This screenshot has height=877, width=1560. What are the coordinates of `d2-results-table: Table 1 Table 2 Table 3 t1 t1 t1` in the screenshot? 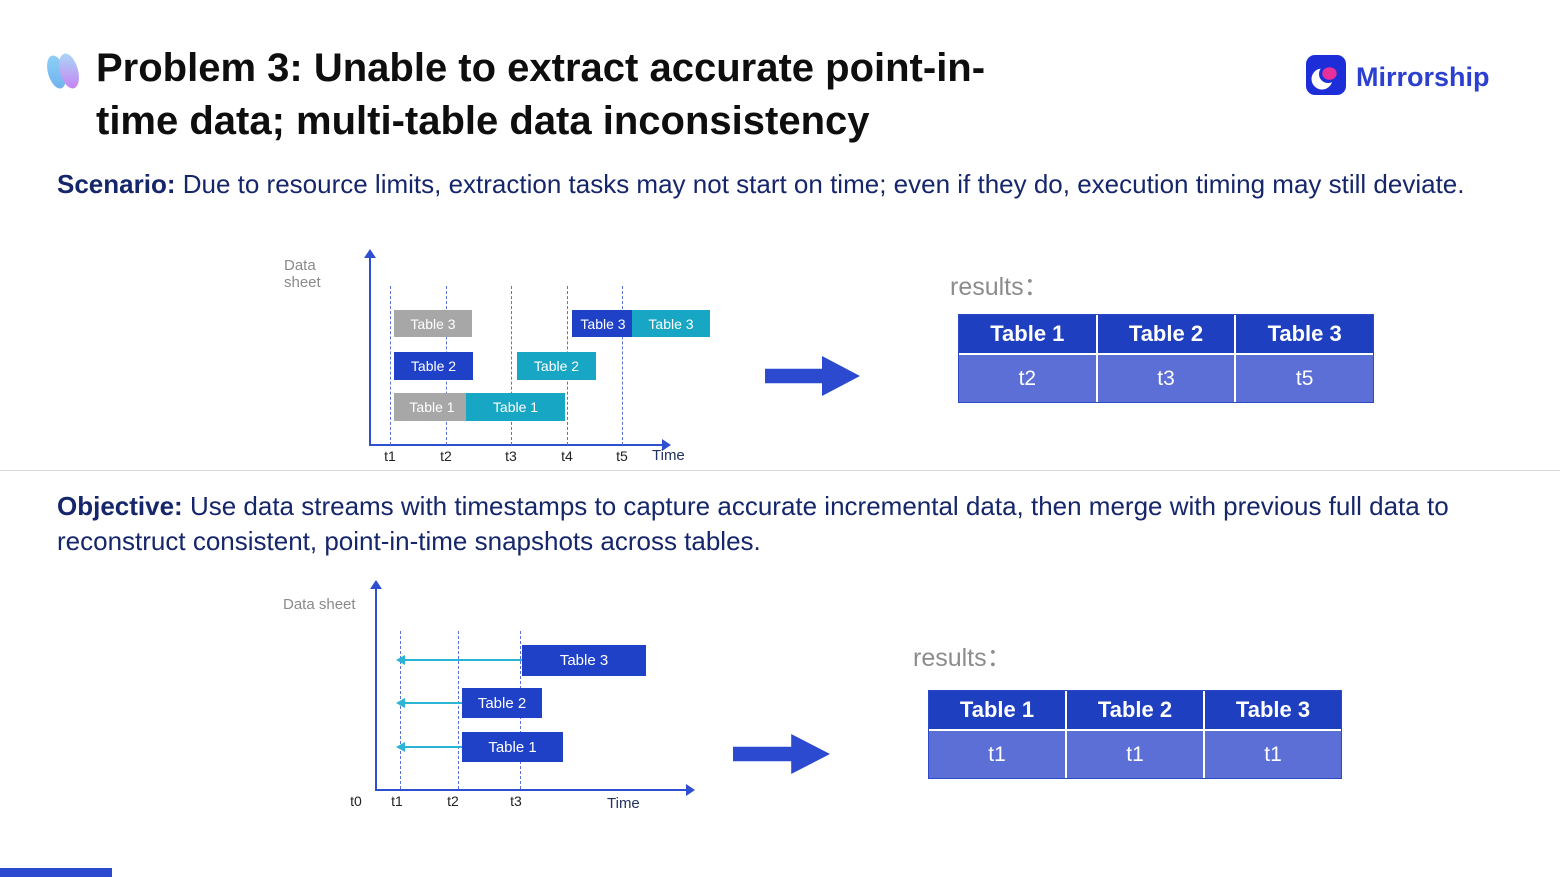 It's located at (1135, 734).